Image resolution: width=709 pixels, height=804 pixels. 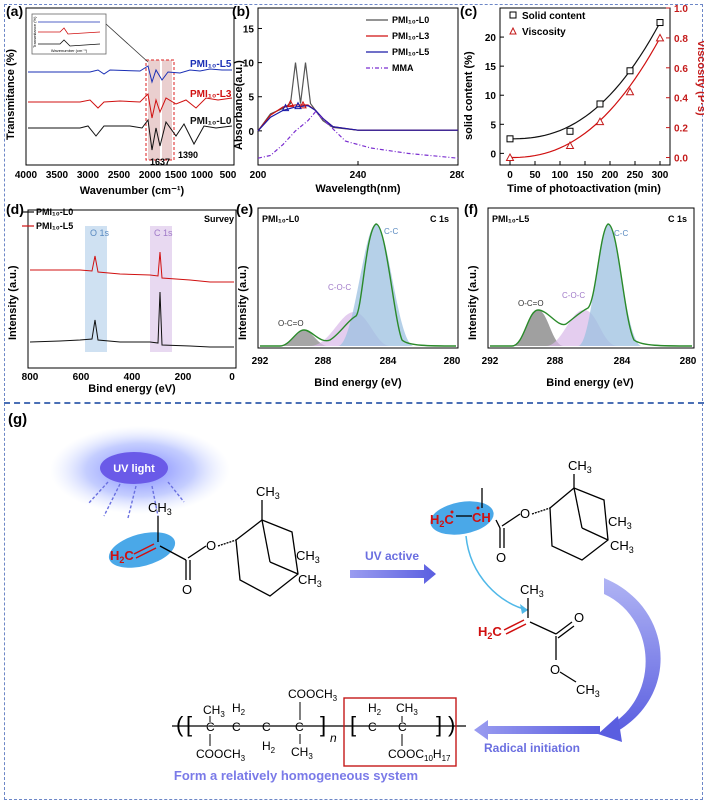 I want to click on a-inset-ylabel: Transmitance (%), so click(x=34, y=32).